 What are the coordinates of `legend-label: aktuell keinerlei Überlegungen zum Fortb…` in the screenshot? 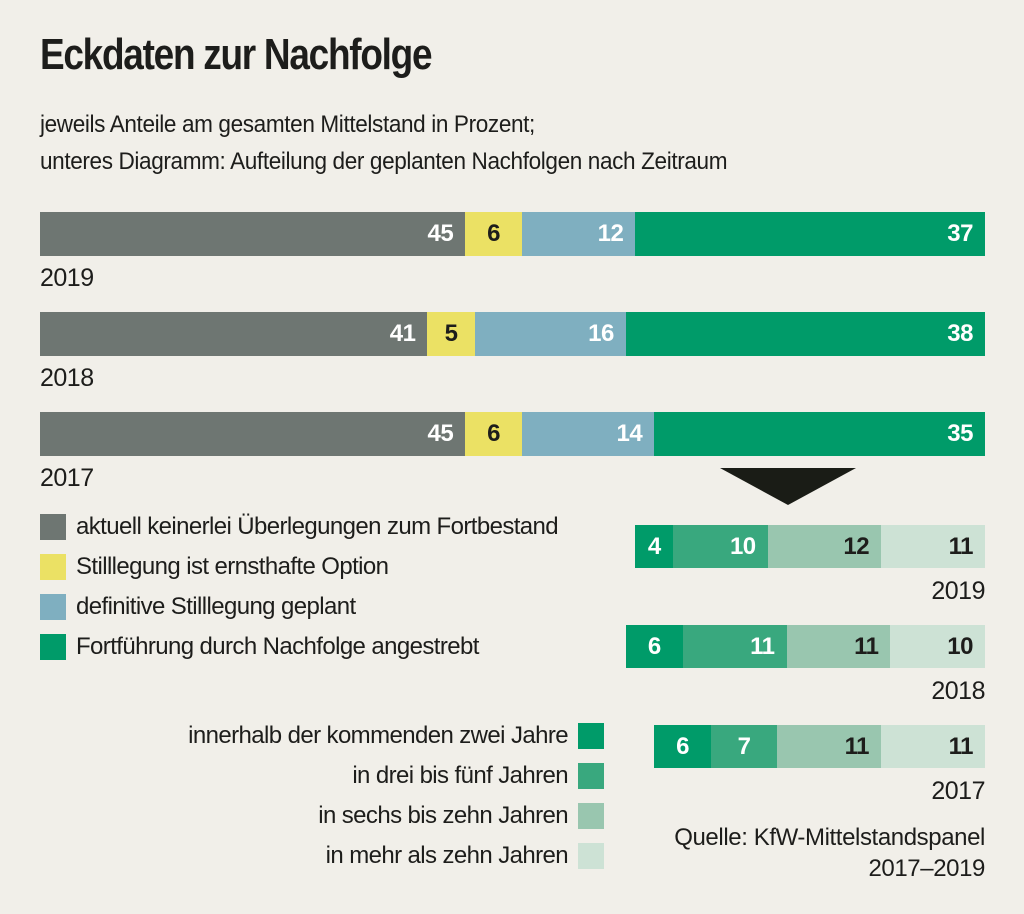 It's located at (317, 526).